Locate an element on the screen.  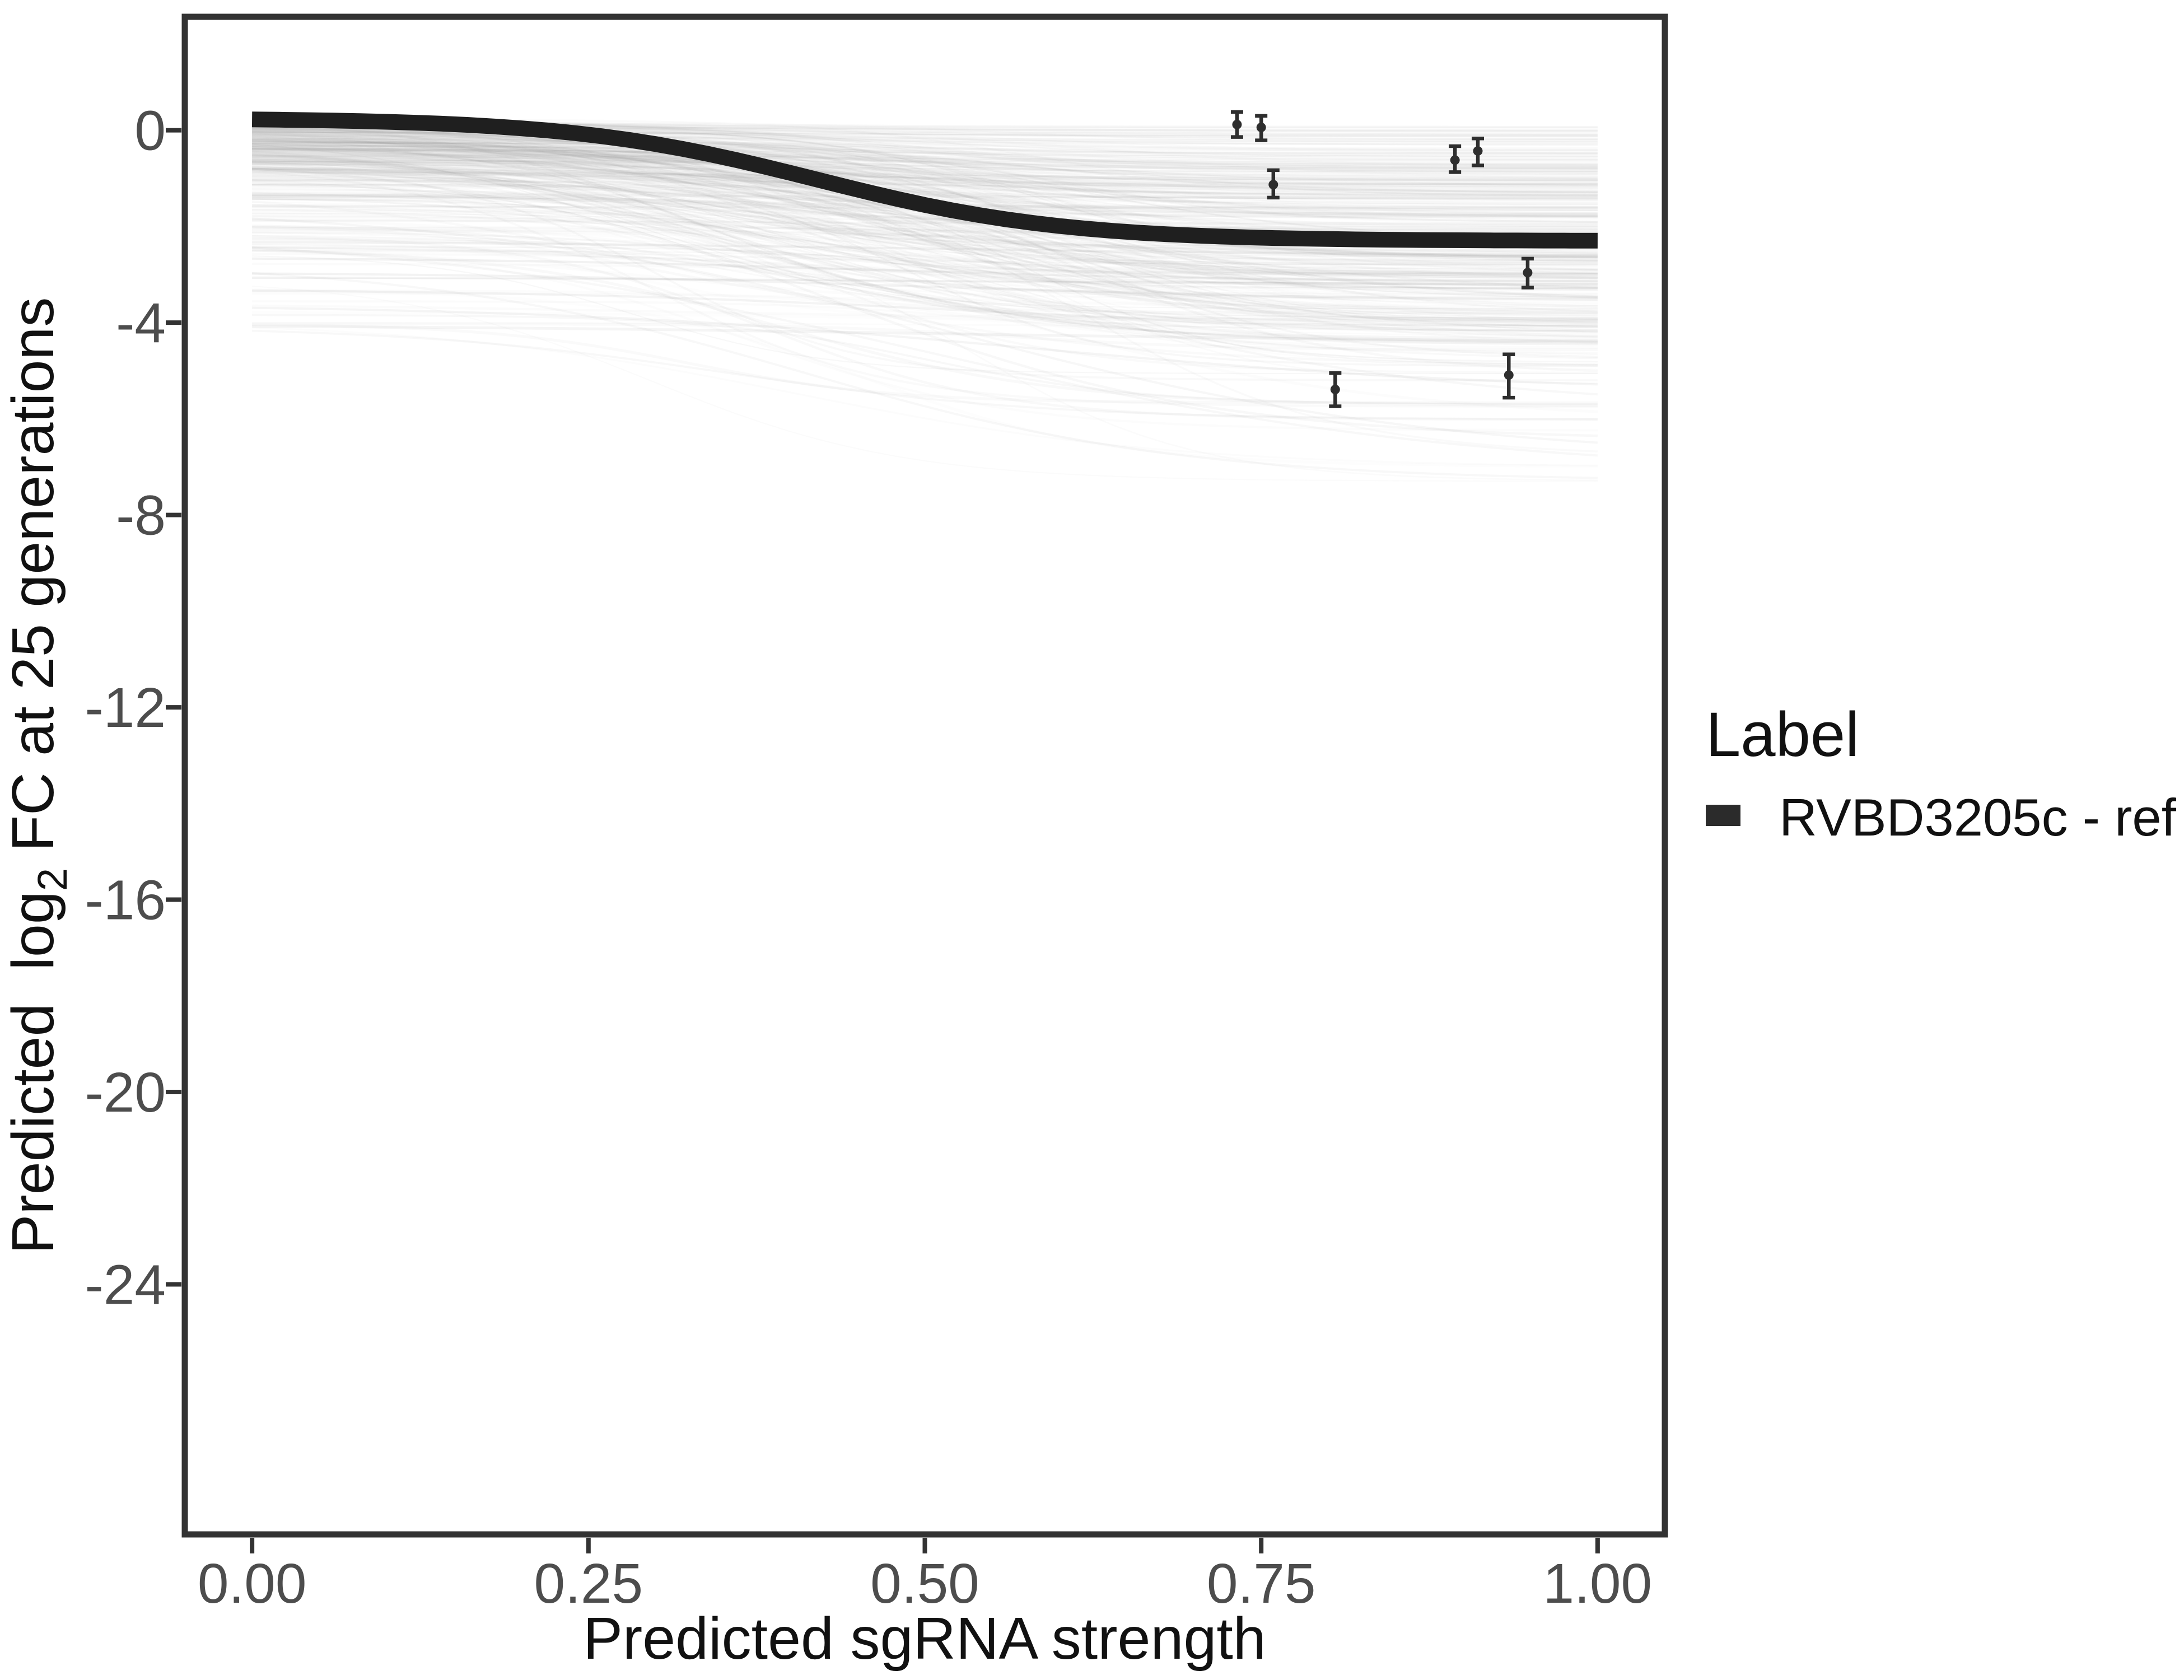
y-tick-label: -24 is located at coordinates (126, 1285).